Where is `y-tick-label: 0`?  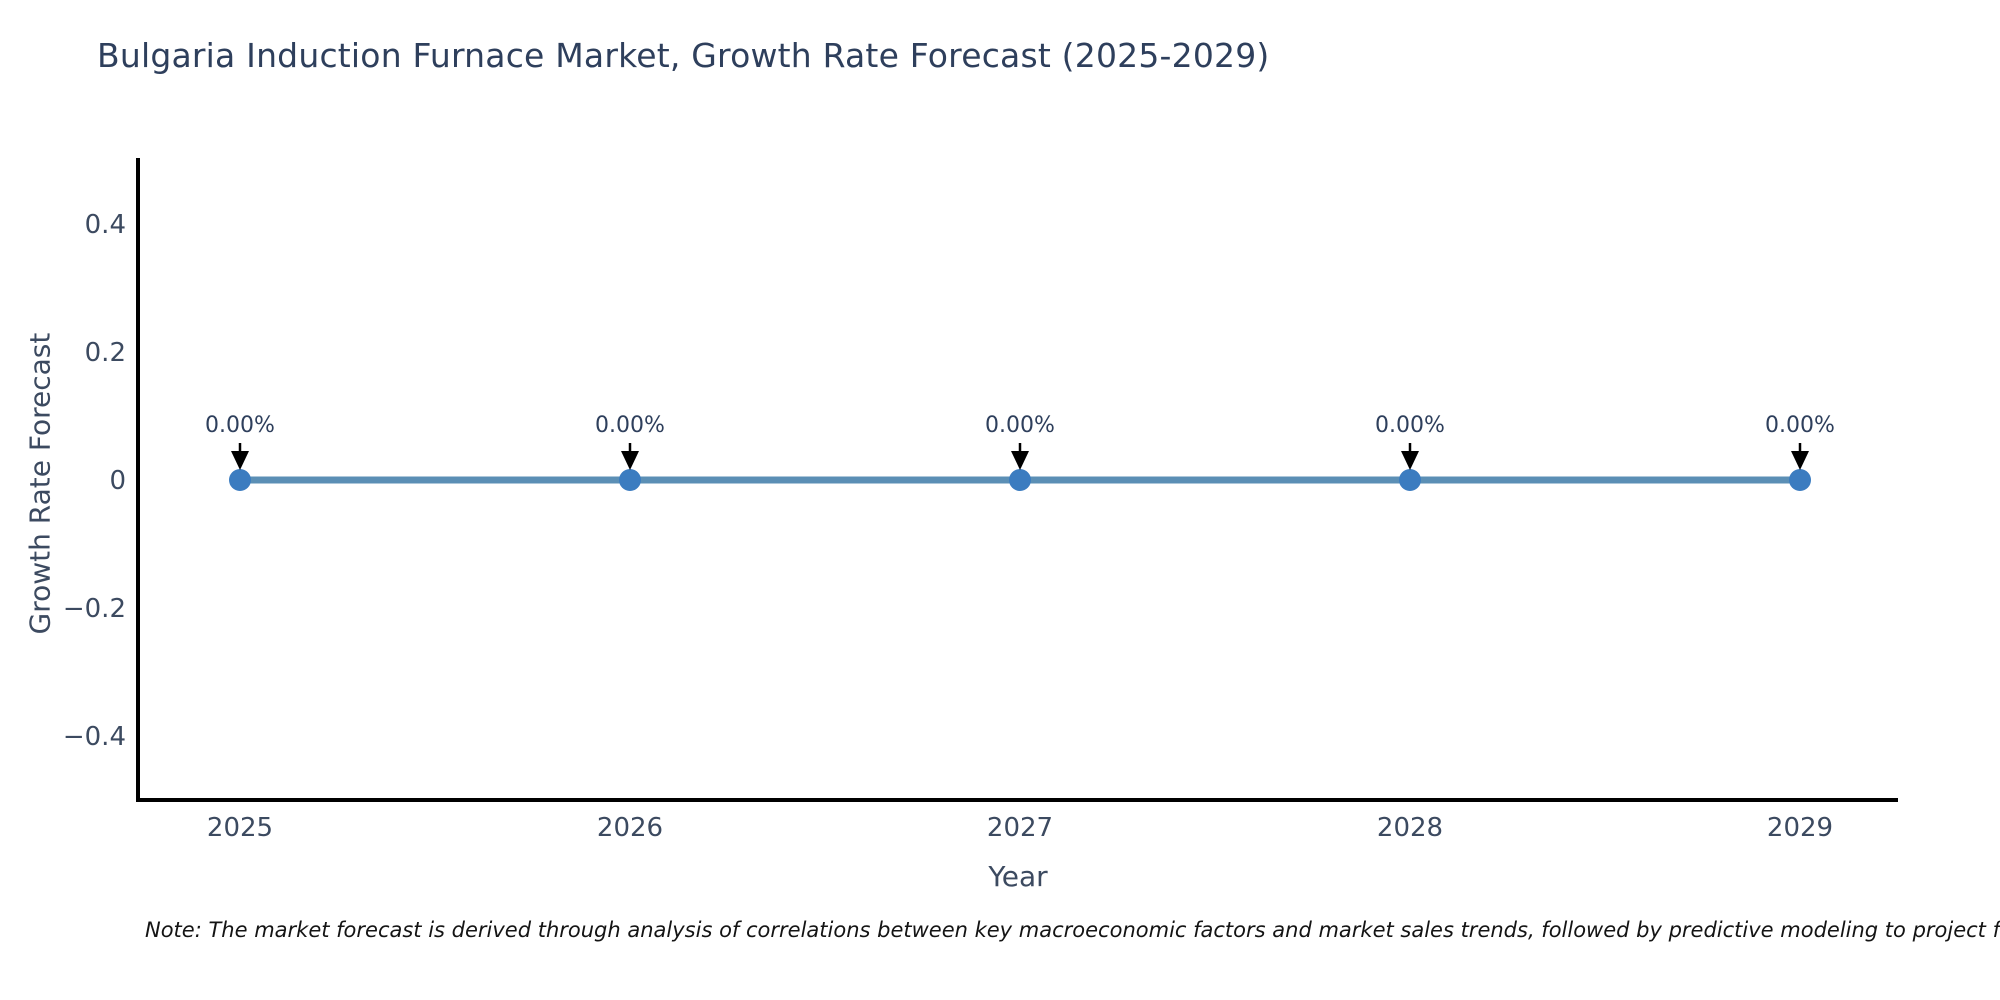
y-tick-label: 0 is located at coordinates (117, 481).